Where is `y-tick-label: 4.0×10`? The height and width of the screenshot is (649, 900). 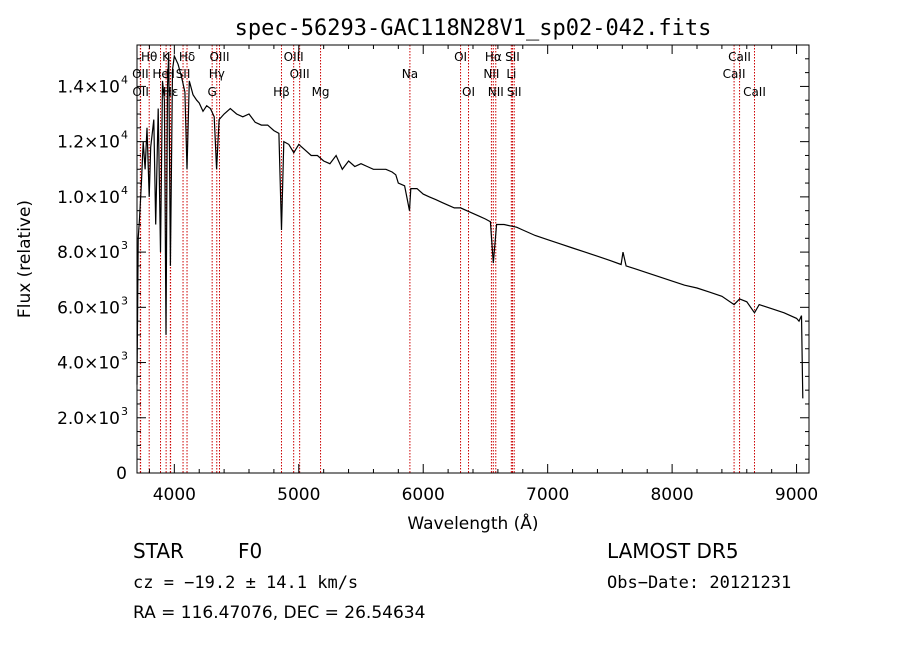 y-tick-label: 4.0×10 is located at coordinates (88, 364).